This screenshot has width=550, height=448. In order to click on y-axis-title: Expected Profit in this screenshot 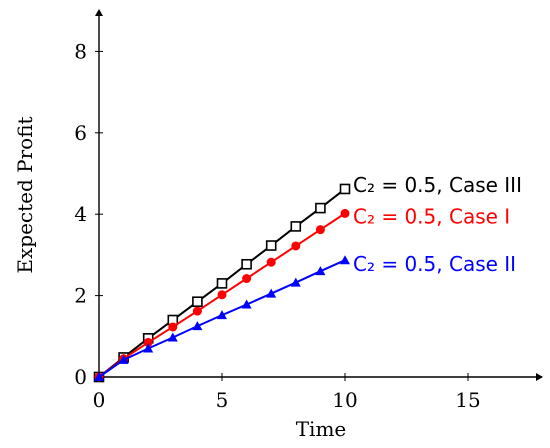, I will do `click(25, 194)`.